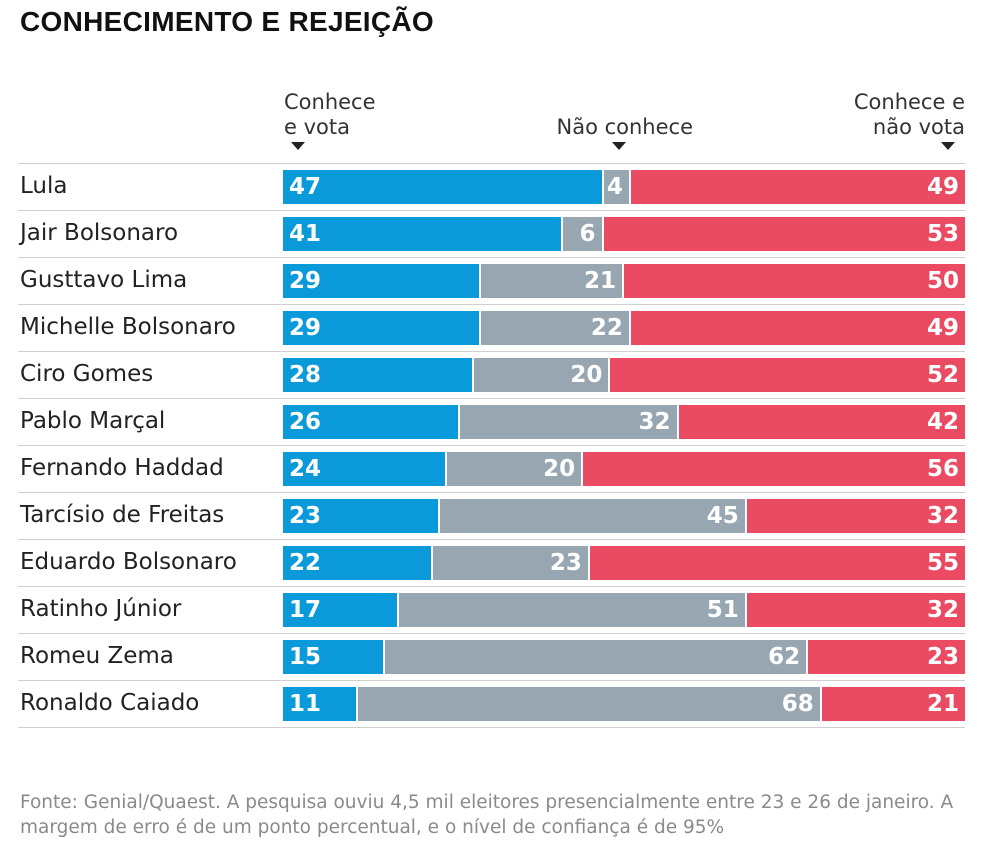 The image size is (984, 859). I want to click on legend-label: Não conhece, so click(625, 127).